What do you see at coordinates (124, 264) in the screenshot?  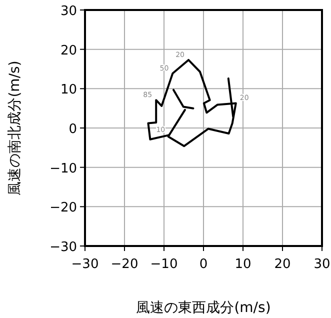 I see `x-tick-label: −20` at bounding box center [124, 264].